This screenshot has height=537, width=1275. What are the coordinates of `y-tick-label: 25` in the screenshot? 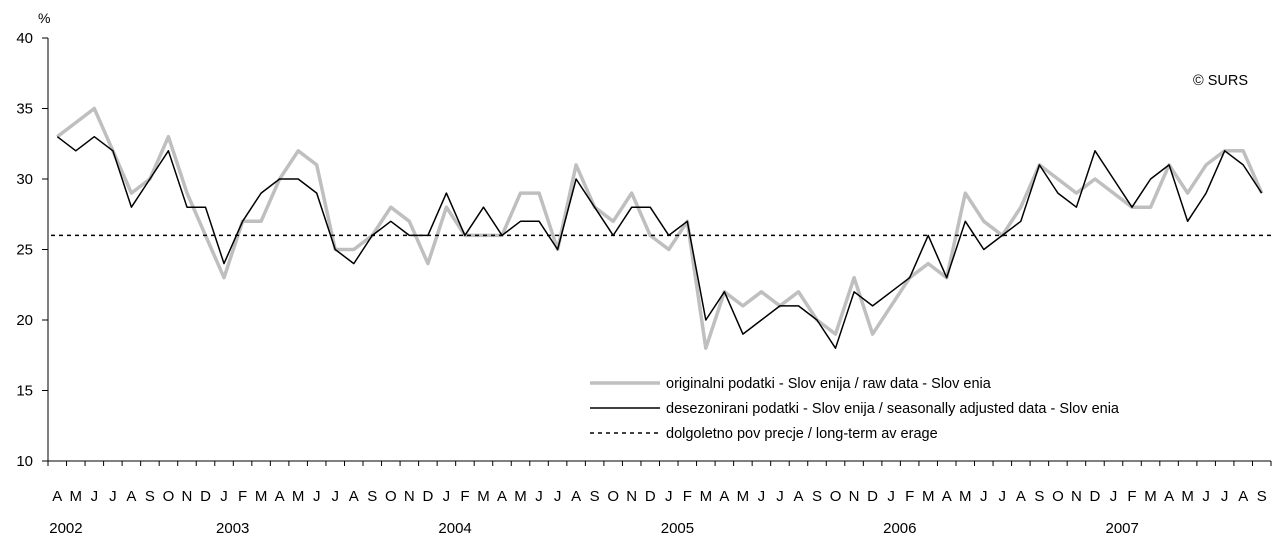 It's located at (24, 250).